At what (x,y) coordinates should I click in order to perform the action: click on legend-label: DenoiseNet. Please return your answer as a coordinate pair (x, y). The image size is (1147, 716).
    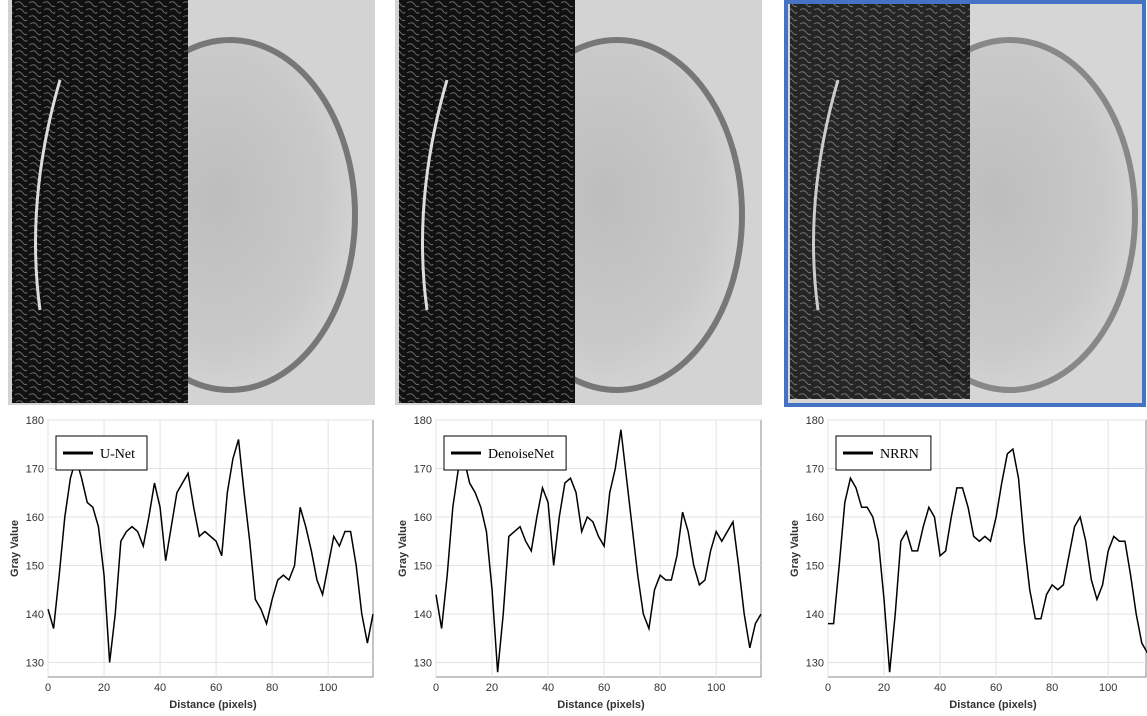
    Looking at the image, I should click on (521, 454).